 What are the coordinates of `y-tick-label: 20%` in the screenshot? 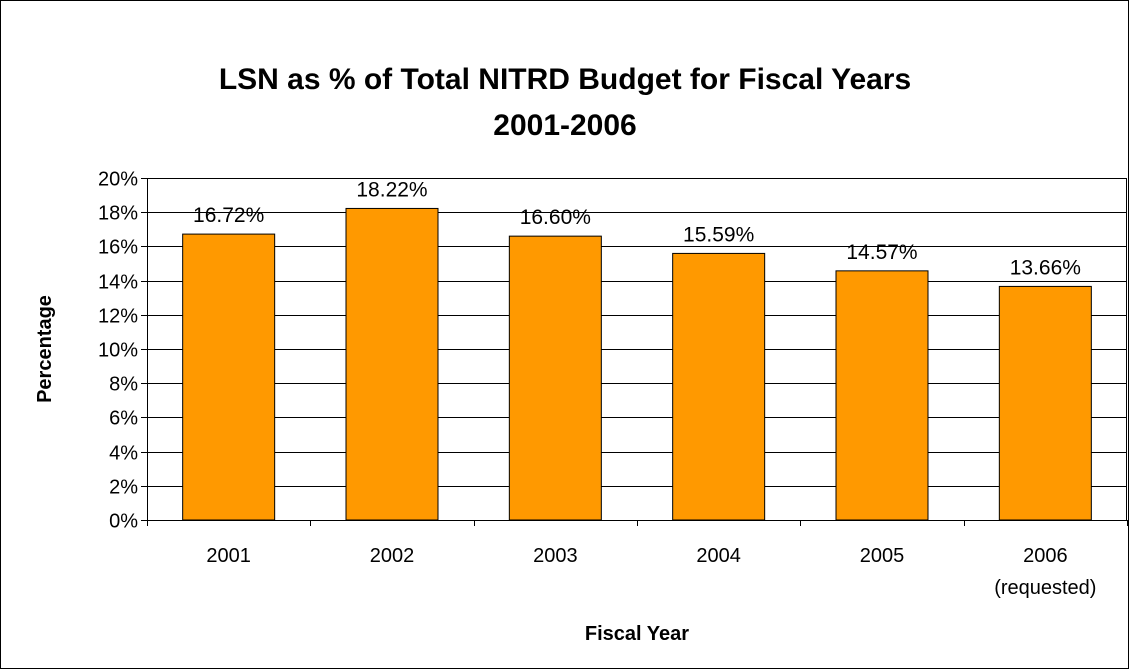 It's located at (118, 180).